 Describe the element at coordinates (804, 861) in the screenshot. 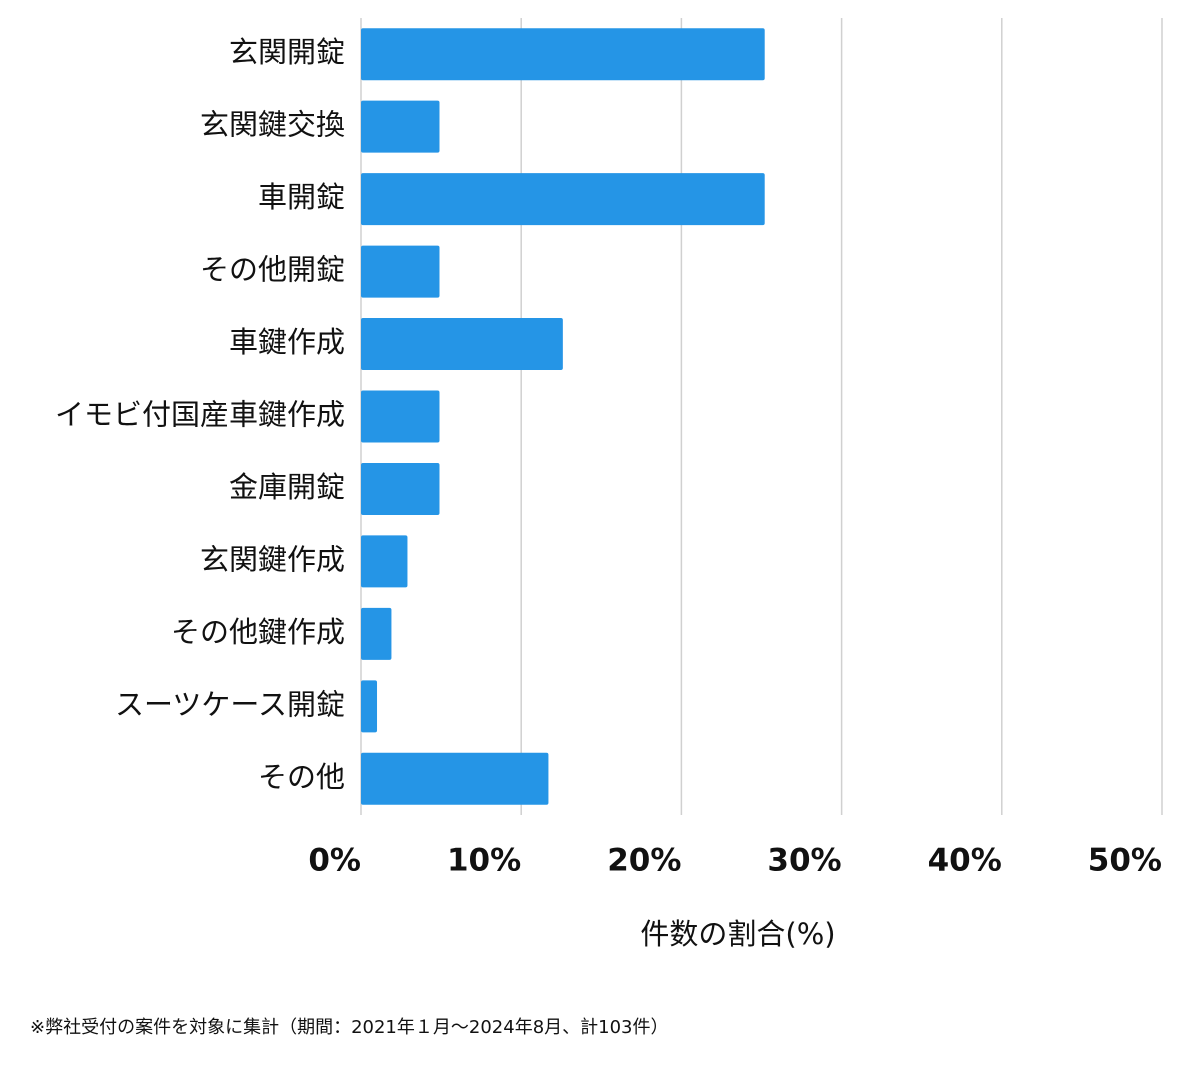

I see `x-tick-label: 30%` at that location.